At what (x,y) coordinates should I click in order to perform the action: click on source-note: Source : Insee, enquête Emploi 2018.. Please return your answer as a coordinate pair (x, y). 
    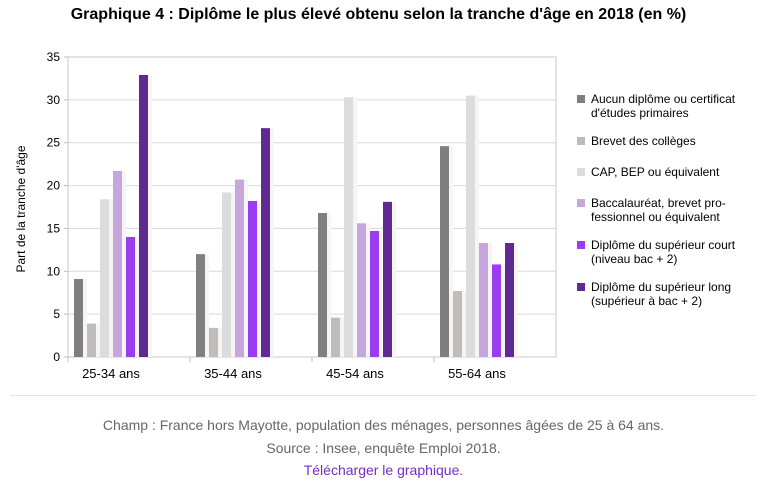
    Looking at the image, I should click on (383, 448).